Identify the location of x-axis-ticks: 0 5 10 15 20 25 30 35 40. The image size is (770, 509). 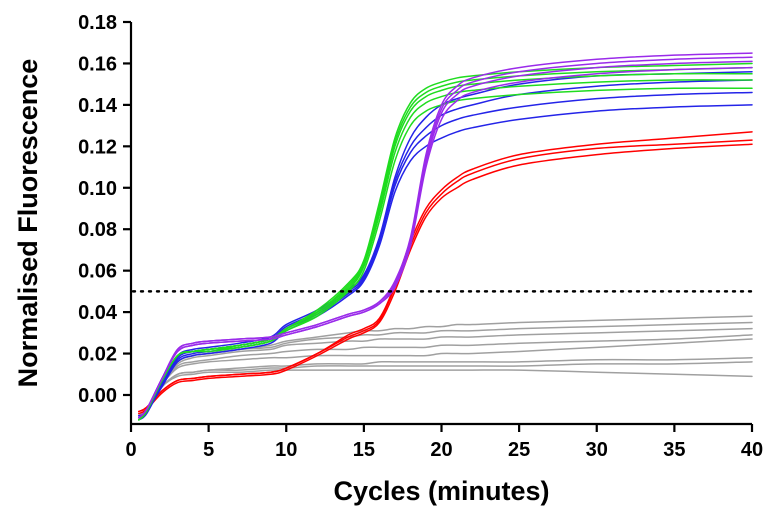
(444, 442).